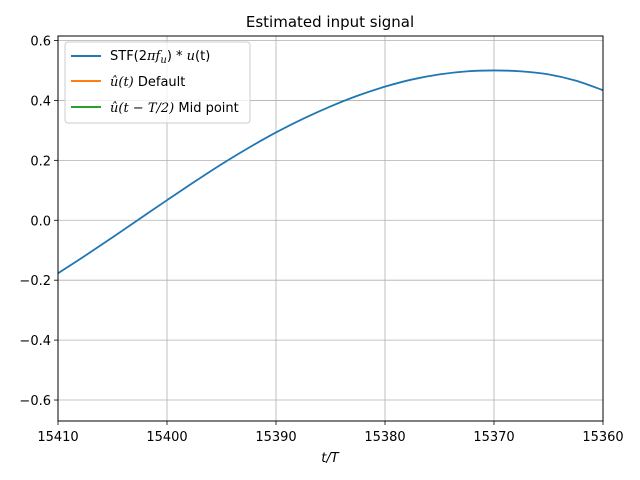 This screenshot has height=480, width=640. What do you see at coordinates (384, 437) in the screenshot?
I see `x-tick-label: 15380` at bounding box center [384, 437].